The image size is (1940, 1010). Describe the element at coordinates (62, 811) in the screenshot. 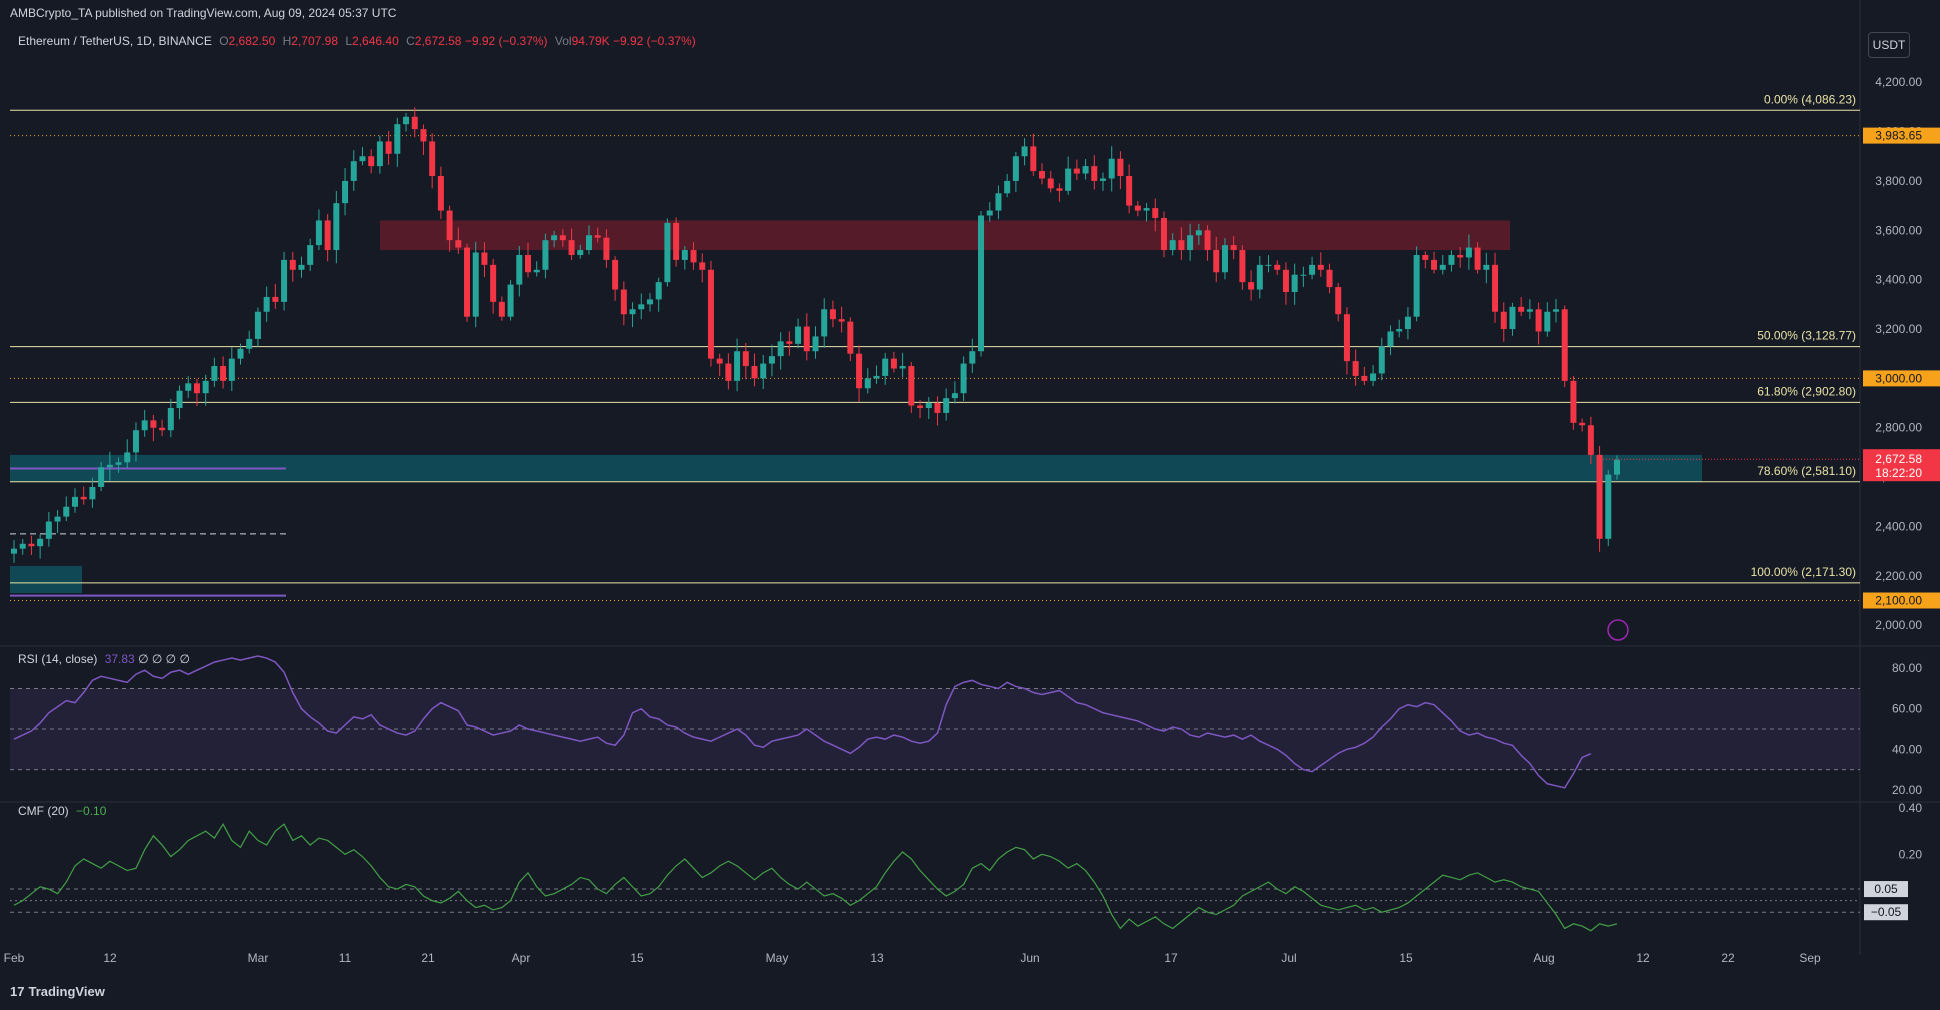

I see `cmf-legend: CMF (20) −0.10` at that location.